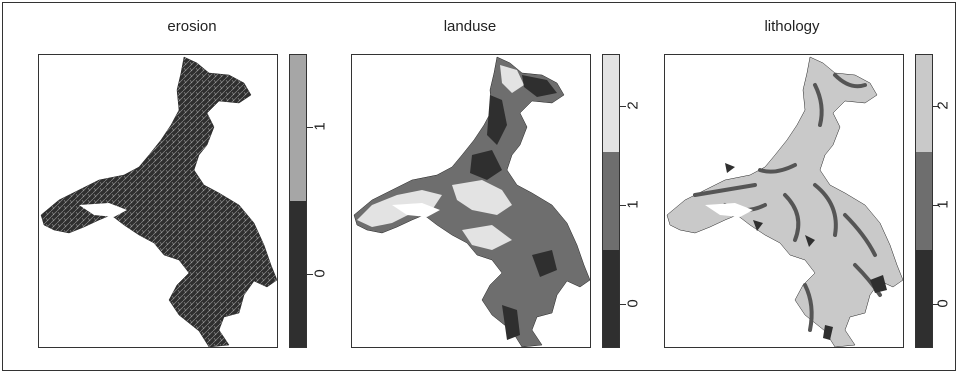 The height and width of the screenshot is (373, 958). I want to click on legend-lithology, so click(924, 201).